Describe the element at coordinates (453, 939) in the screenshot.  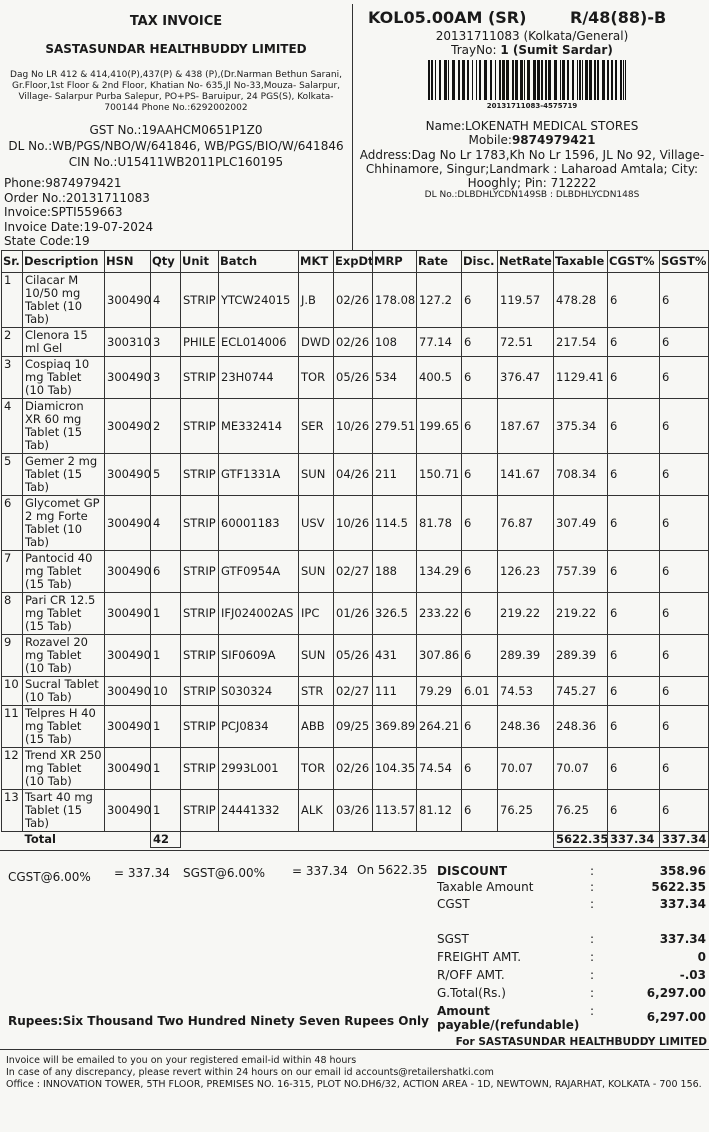
I see `summary-label: SGST` at that location.